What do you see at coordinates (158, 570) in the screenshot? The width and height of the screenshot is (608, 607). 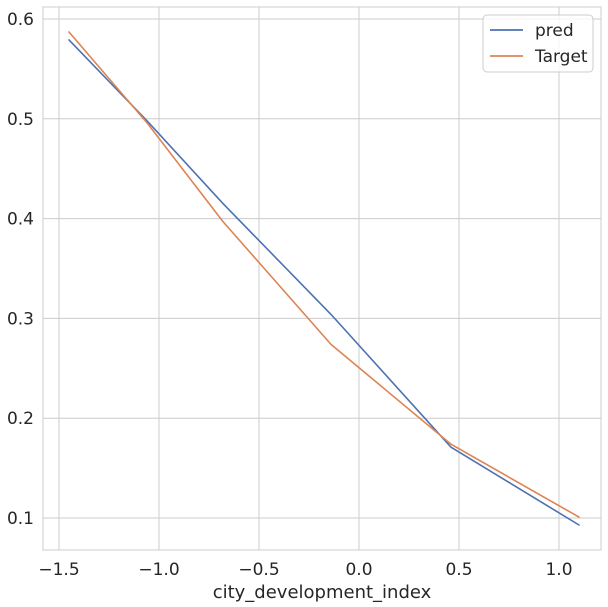 I see `x-tick-label: −1.0` at bounding box center [158, 570].